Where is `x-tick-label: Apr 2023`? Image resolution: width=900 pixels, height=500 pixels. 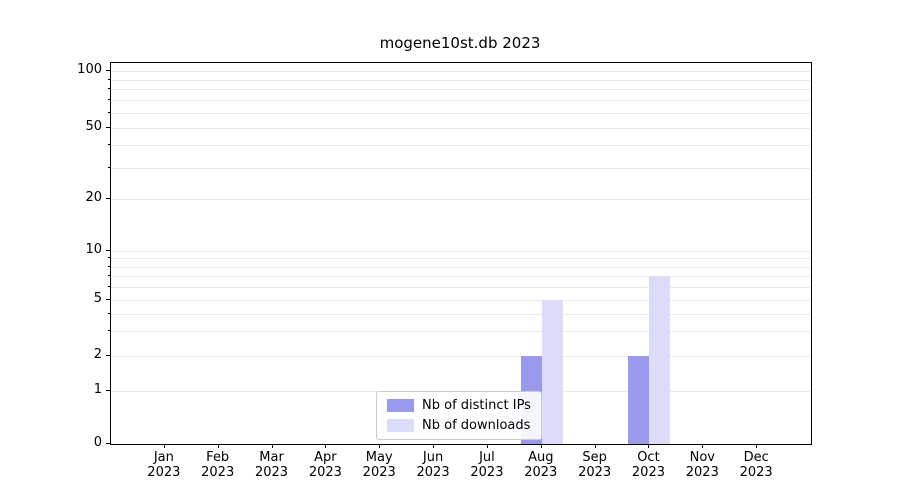
x-tick-label: Apr 2023 is located at coordinates (325, 465).